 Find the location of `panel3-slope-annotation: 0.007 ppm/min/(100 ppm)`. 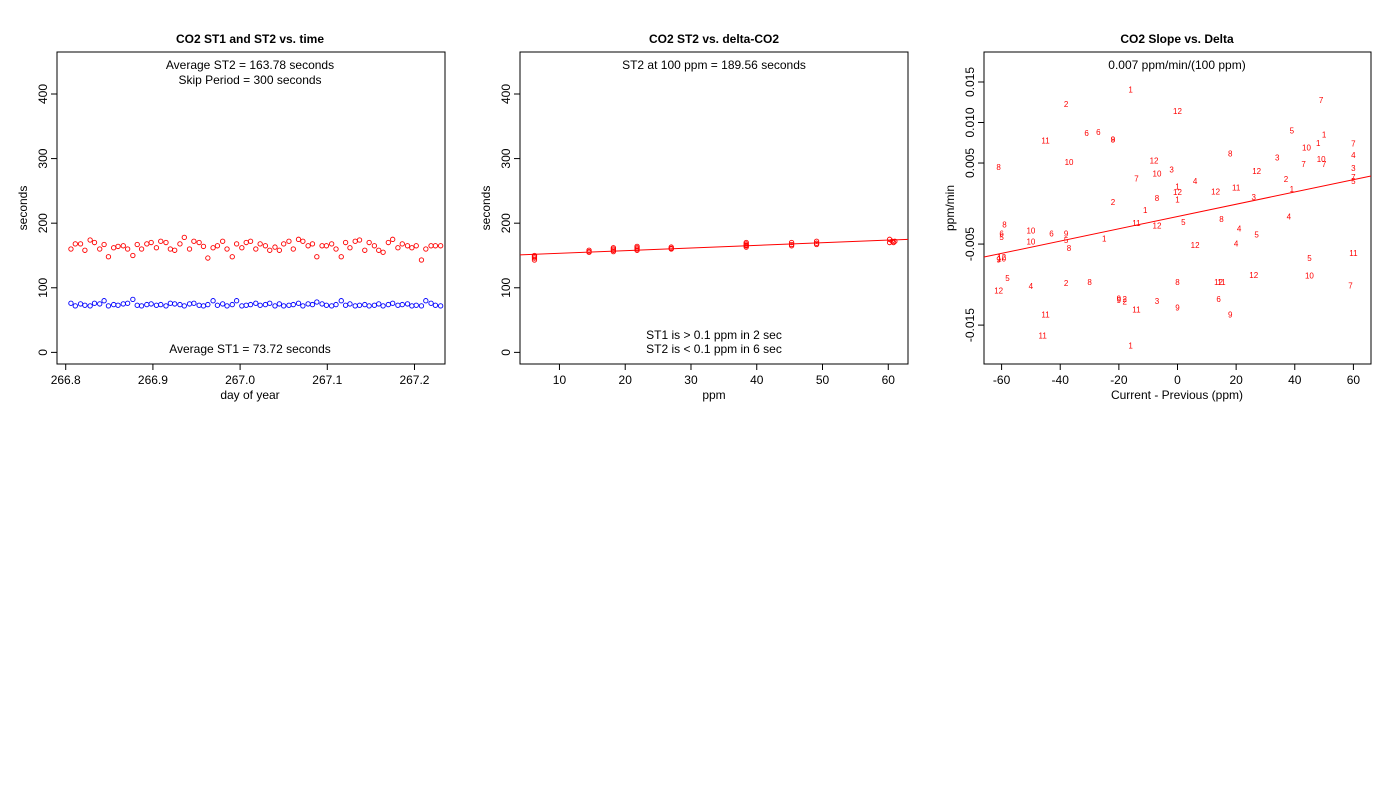

panel3-slope-annotation: 0.007 ppm/min/(100 ppm) is located at coordinates (1176, 65).